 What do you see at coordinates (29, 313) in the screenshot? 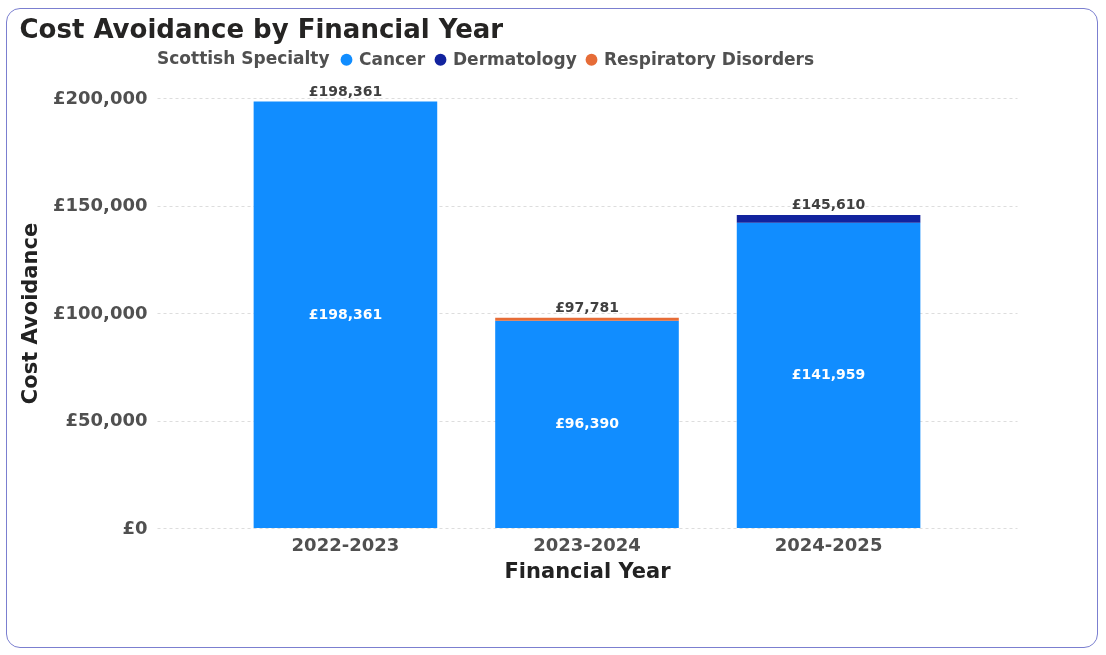
I see `y-axis-title: Cost Avoidance` at bounding box center [29, 313].